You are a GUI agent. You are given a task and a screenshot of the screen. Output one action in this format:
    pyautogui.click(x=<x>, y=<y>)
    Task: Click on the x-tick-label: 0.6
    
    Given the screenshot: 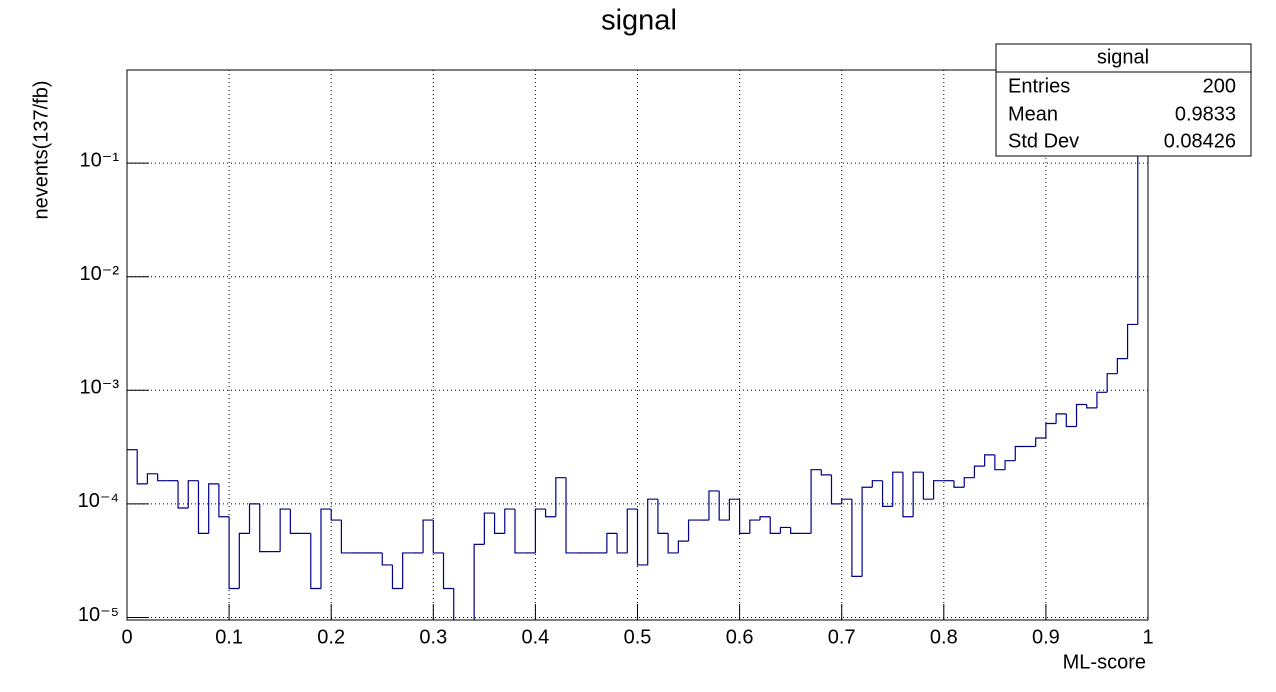 What is the action you would take?
    pyautogui.click(x=740, y=637)
    